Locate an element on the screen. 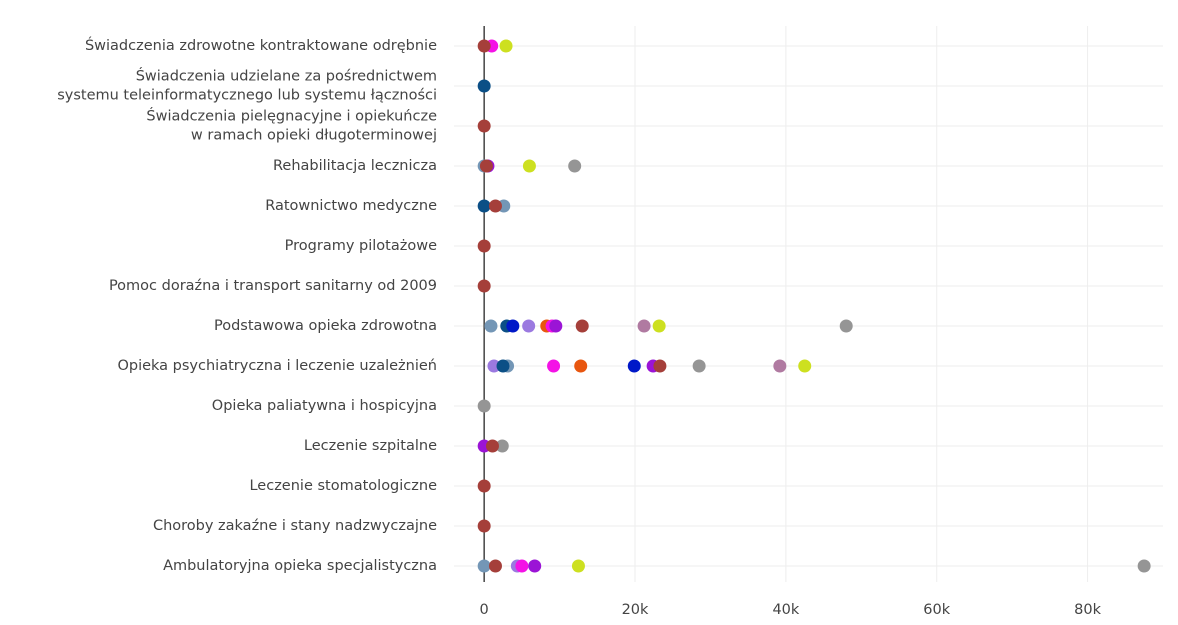 This screenshot has width=1178, height=625. y-tick-label: Leczenie stomatologiczne is located at coordinates (343, 486).